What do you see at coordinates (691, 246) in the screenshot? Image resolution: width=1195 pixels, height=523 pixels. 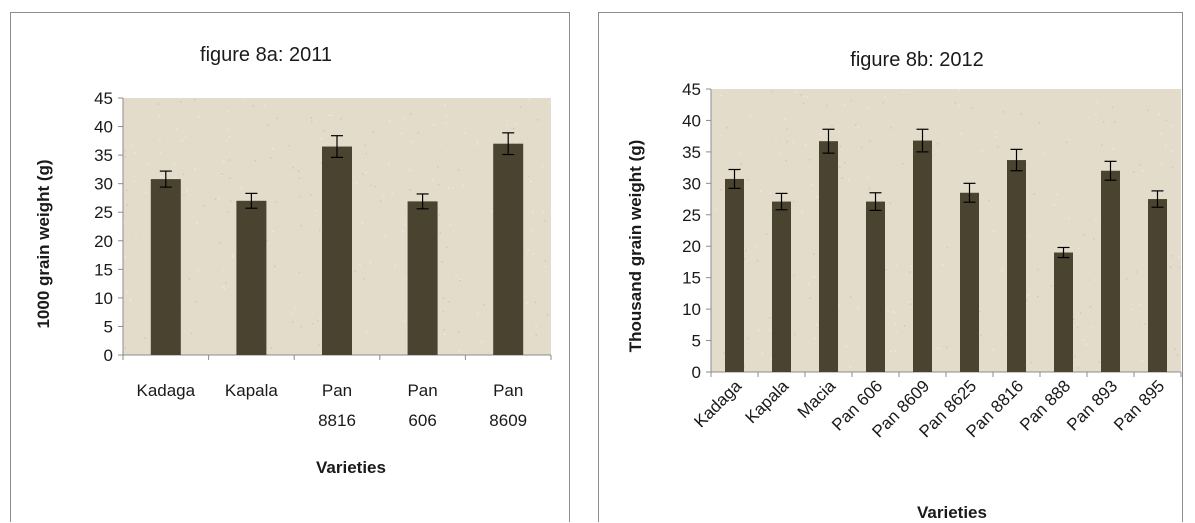 I see `y-tick-label: 20` at bounding box center [691, 246].